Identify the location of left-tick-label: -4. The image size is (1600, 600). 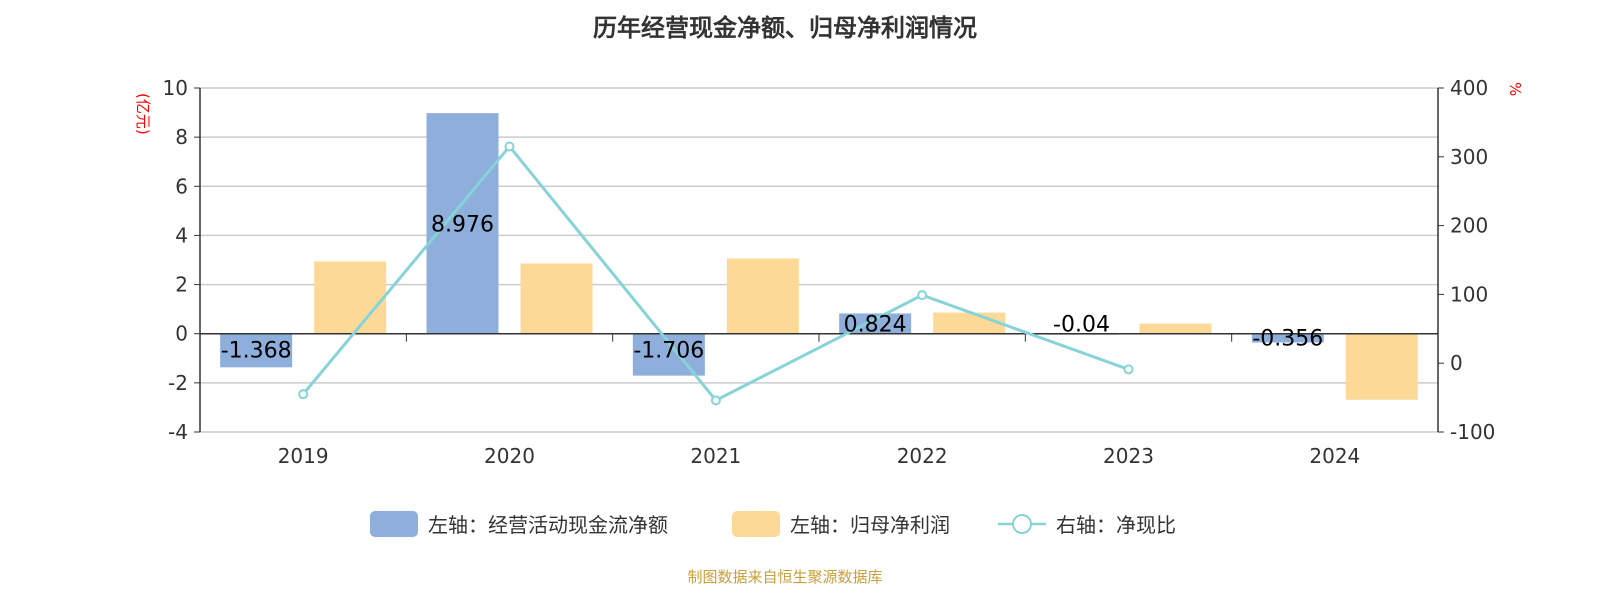
(178, 432).